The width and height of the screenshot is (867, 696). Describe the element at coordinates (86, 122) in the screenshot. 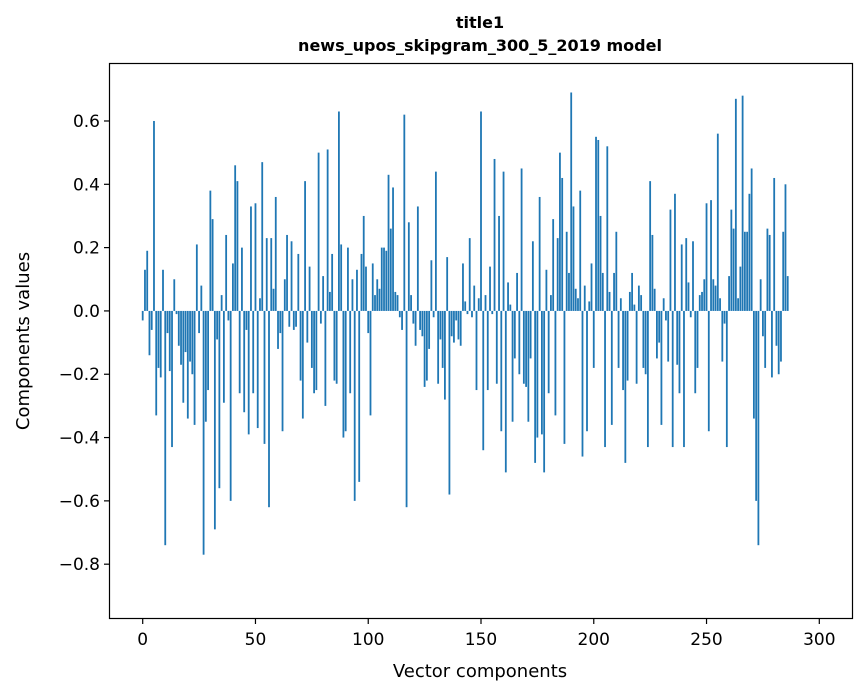

I see `y-tick-label: 0.6` at that location.